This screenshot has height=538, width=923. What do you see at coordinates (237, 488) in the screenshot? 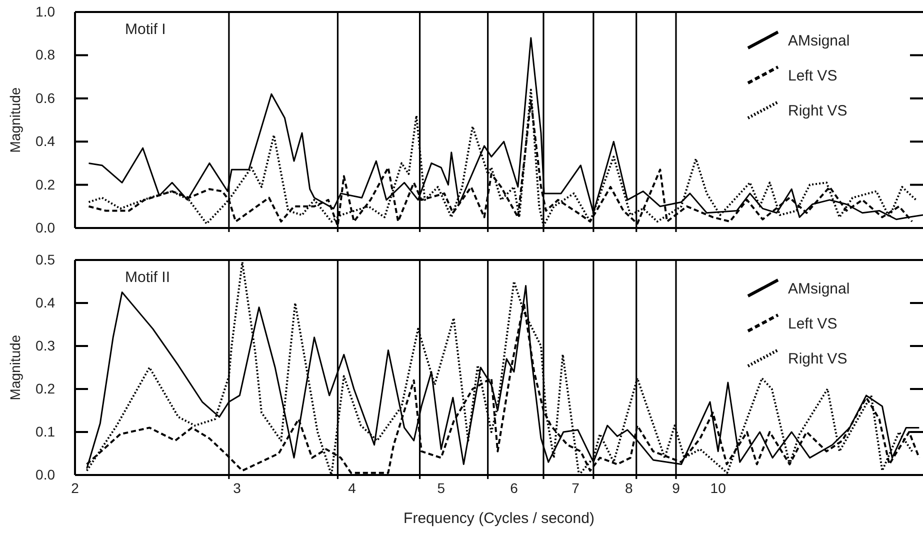
I see `x-tick-label: 3` at bounding box center [237, 488].